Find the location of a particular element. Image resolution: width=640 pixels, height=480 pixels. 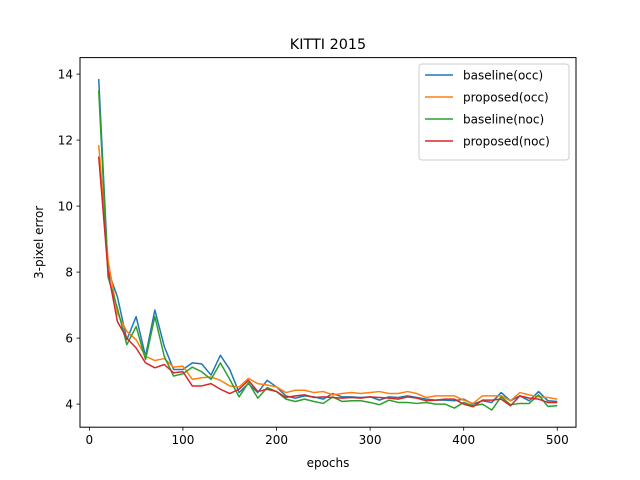

legend-label: baseline(occ) is located at coordinates (503, 75).